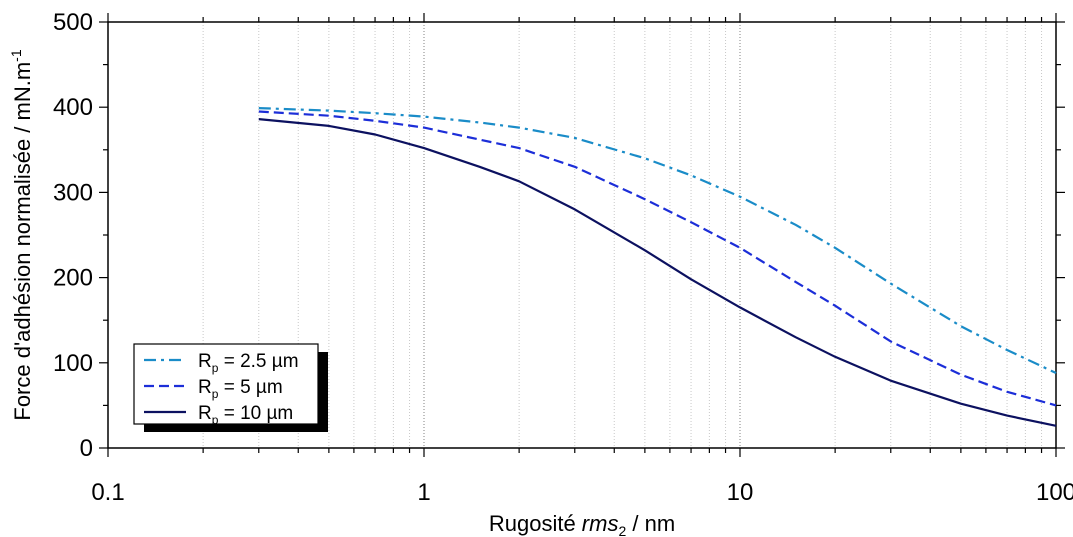  What do you see at coordinates (86, 448) in the screenshot?
I see `y-tick-label: 0` at bounding box center [86, 448].